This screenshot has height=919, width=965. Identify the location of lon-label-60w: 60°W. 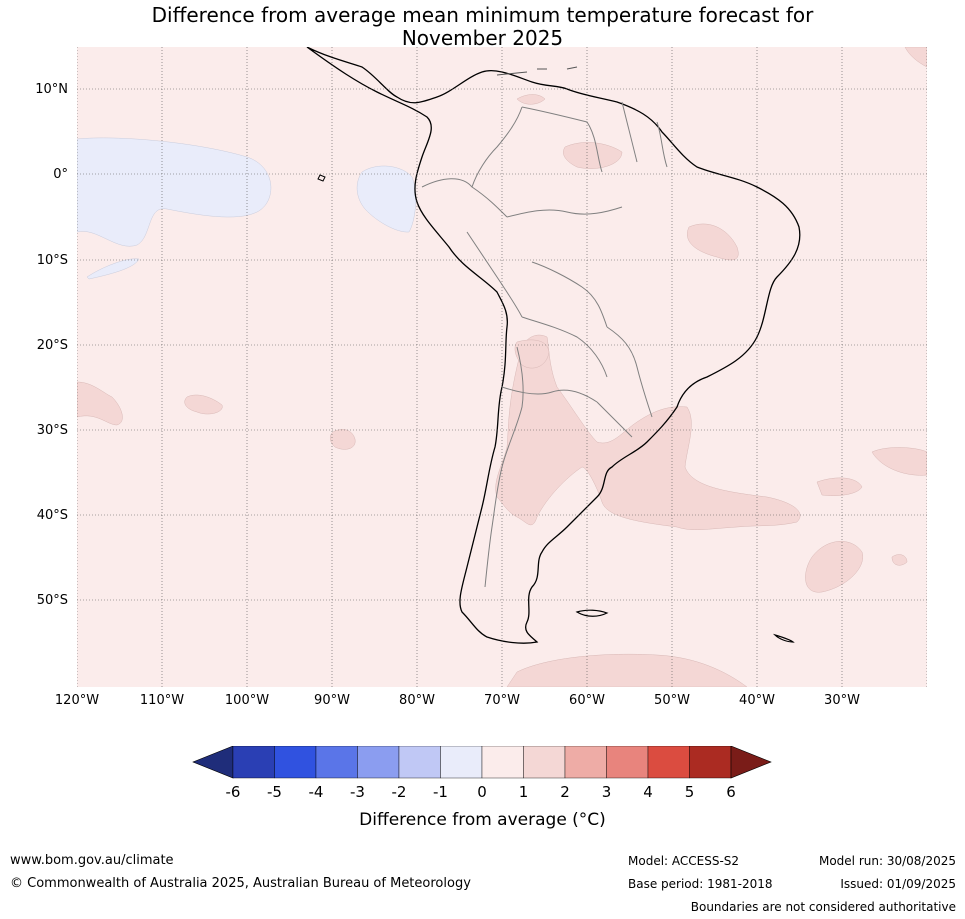
(587, 700).